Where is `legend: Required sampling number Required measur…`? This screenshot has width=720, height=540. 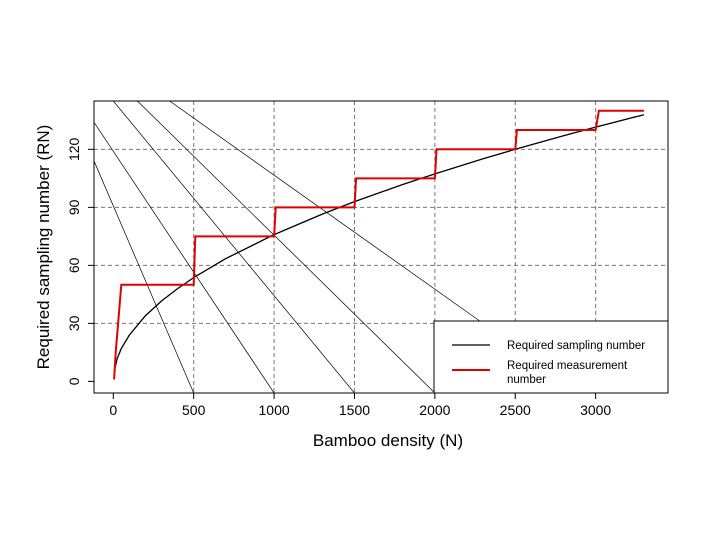
legend: Required sampling number Required measur… is located at coordinates (551, 357).